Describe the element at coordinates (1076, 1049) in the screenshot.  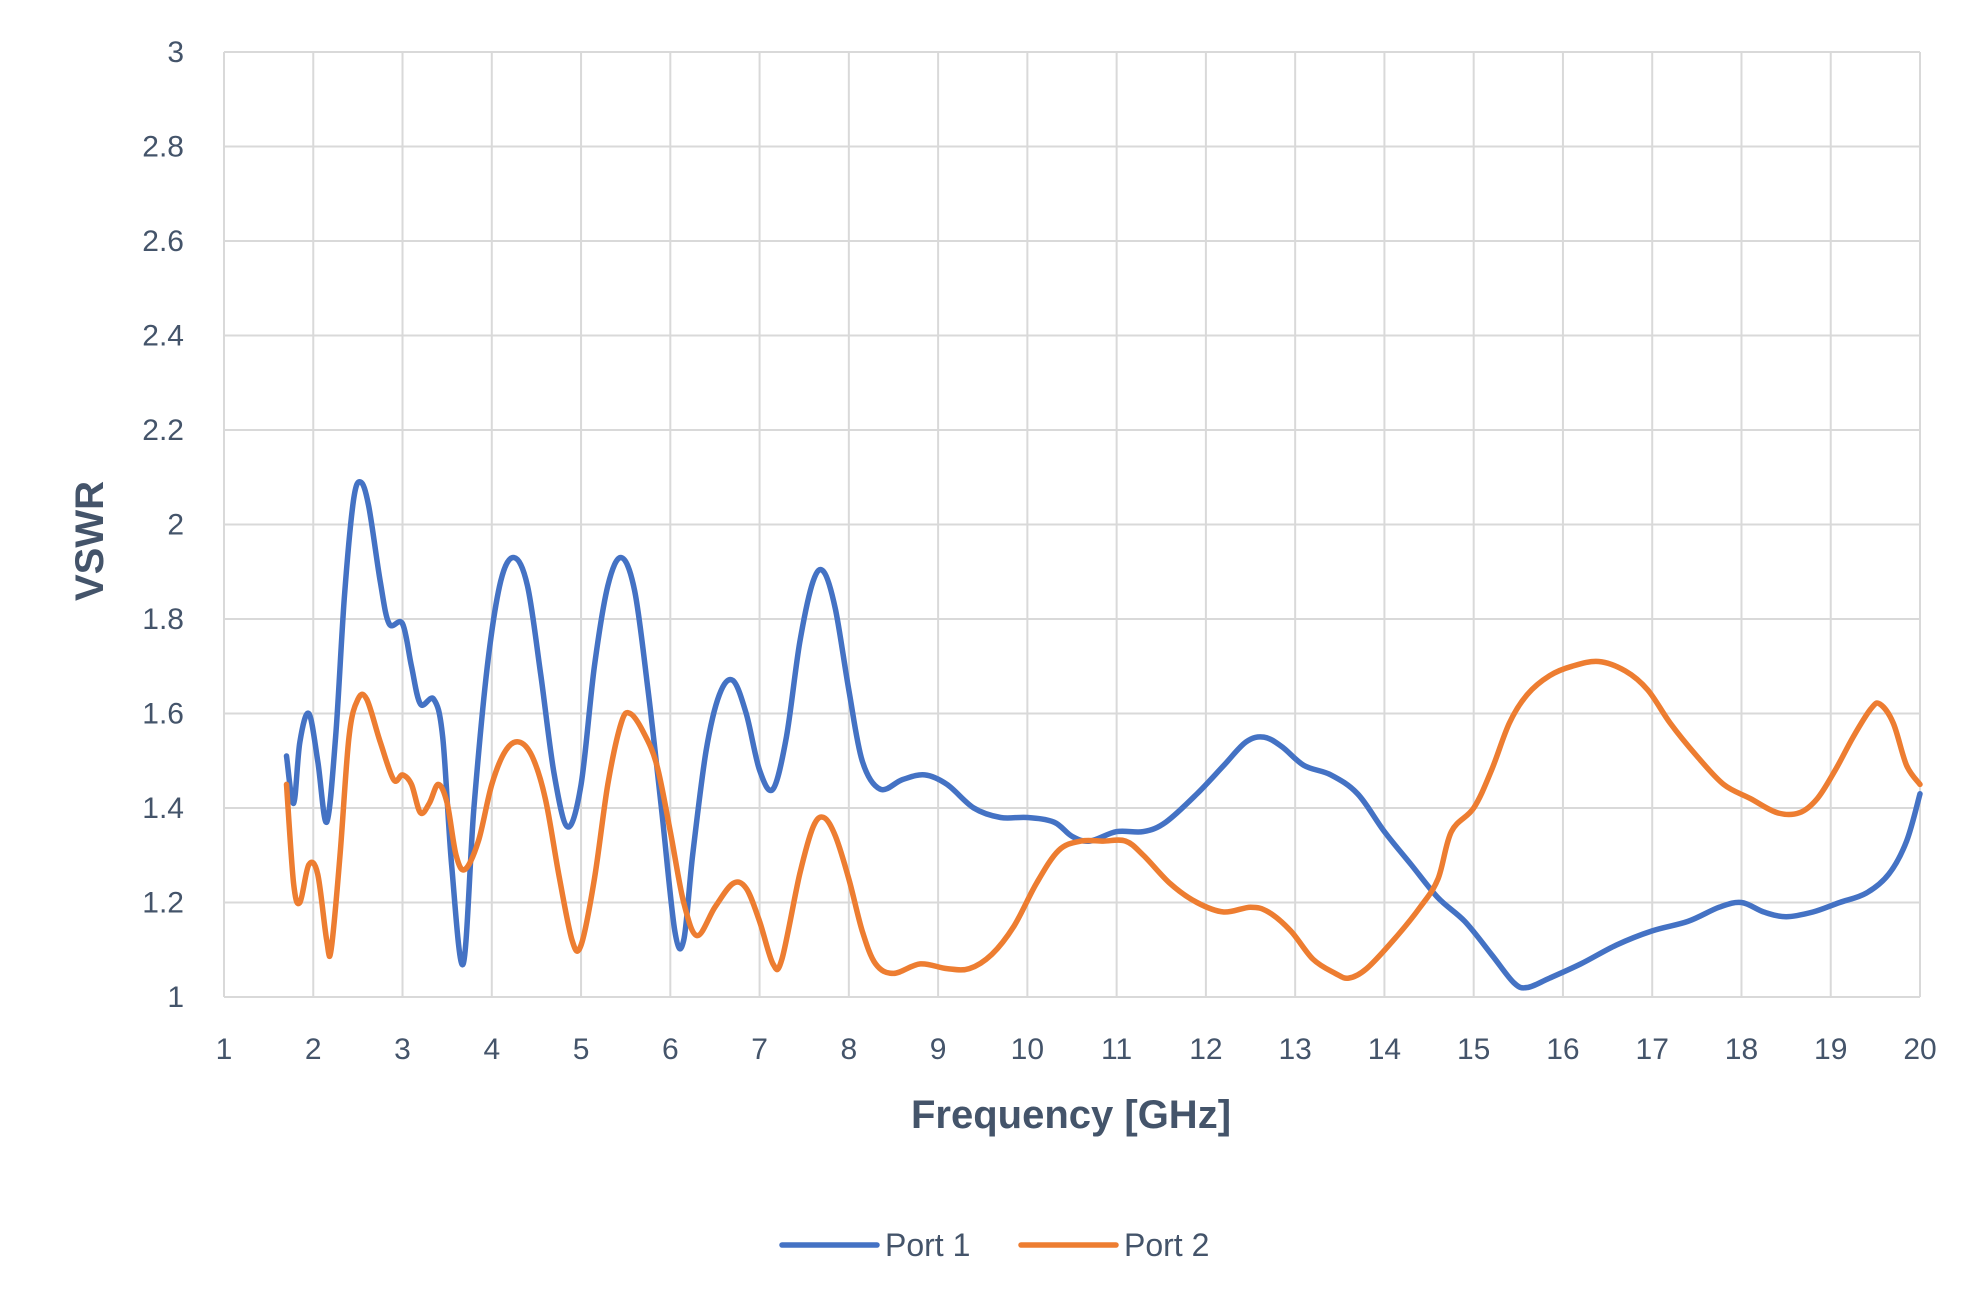
I see `x-axis-ticks: 1 2 3 4 5 6 7 8 9 10 11 12 13 14 15 16 17 18 19 20` at that location.